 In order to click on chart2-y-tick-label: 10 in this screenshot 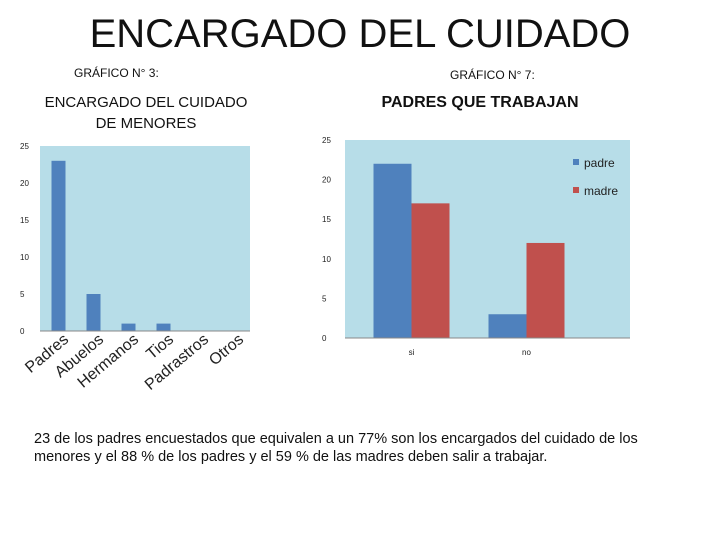, I will do `click(326, 259)`.